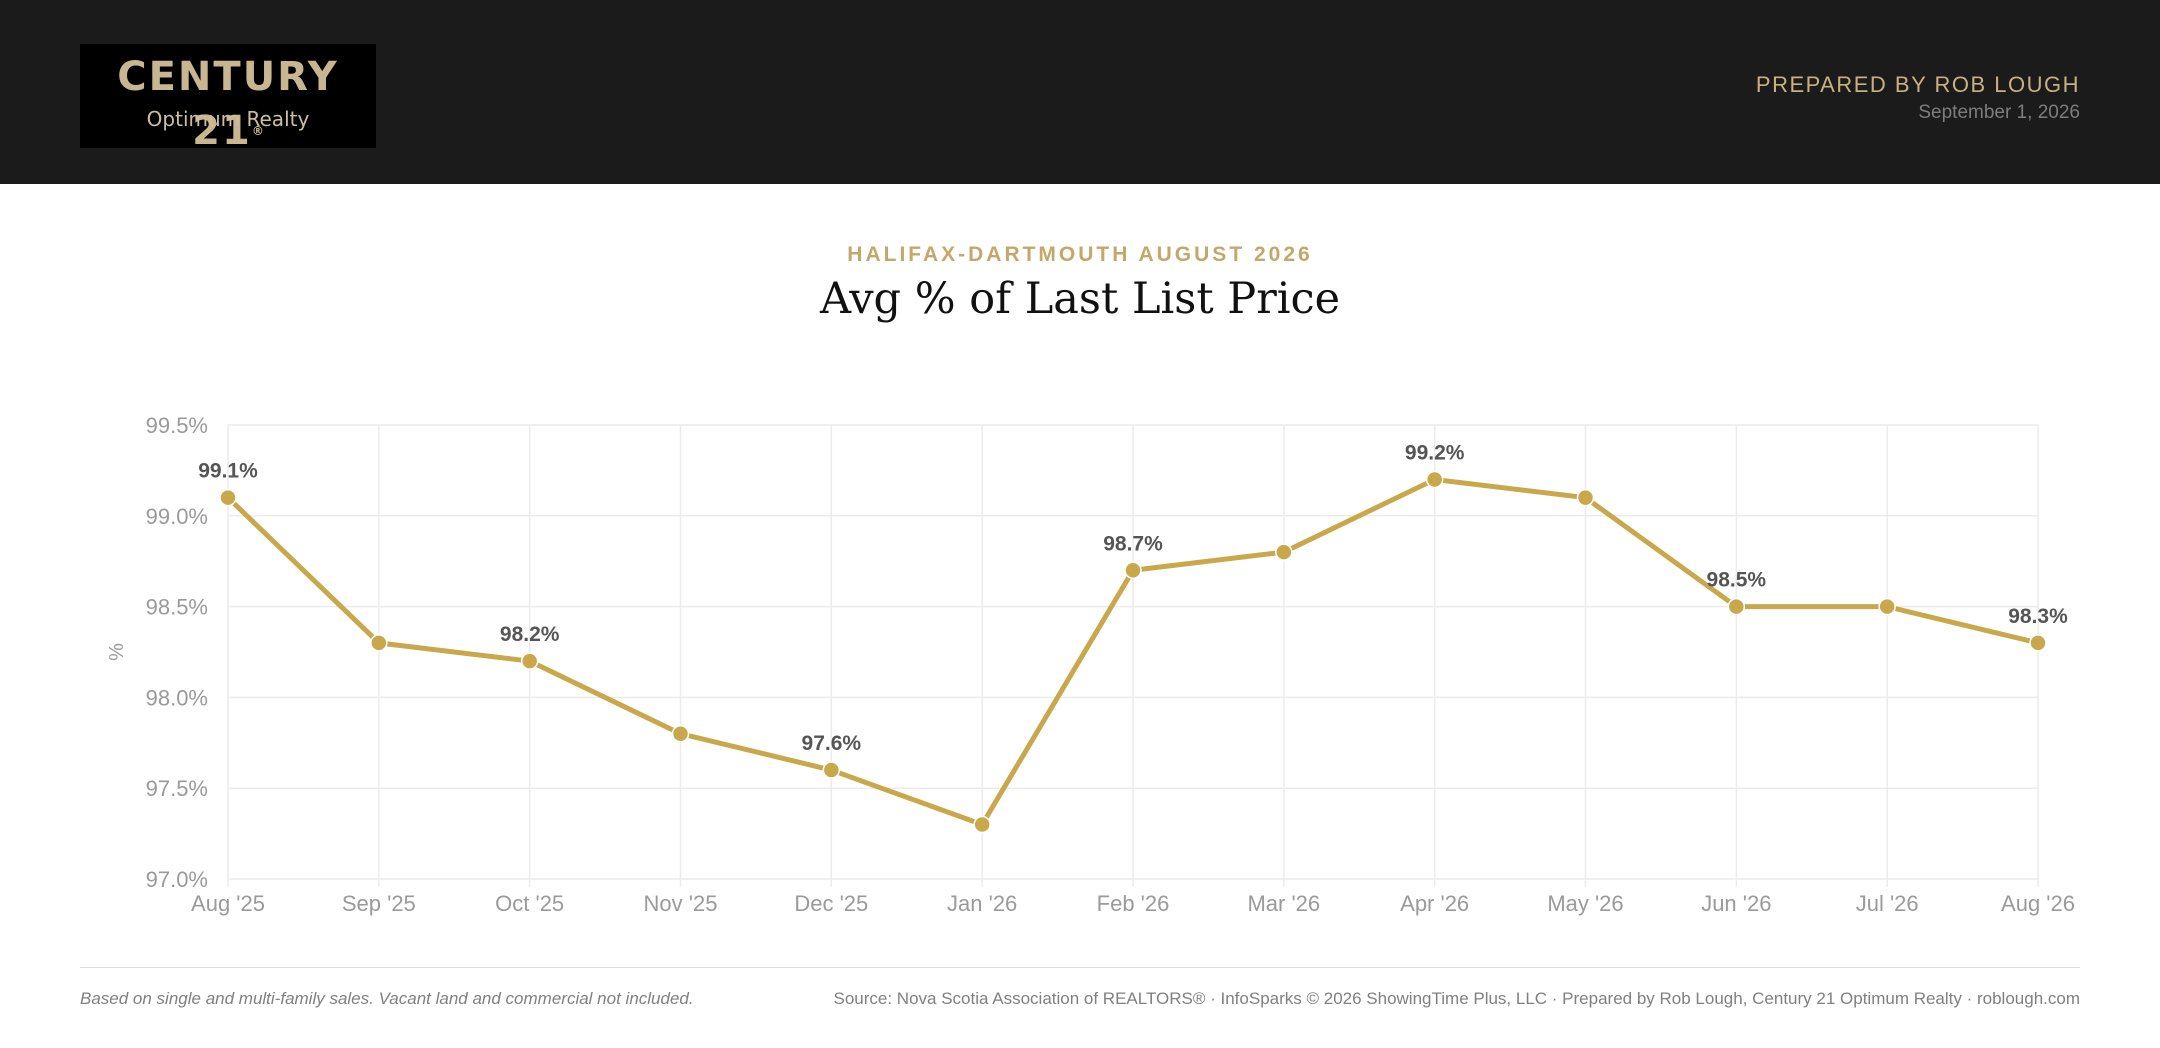 Image resolution: width=2160 pixels, height=1048 pixels. What do you see at coordinates (1887, 903) in the screenshot?
I see `x-tick-label: Jul '26` at bounding box center [1887, 903].